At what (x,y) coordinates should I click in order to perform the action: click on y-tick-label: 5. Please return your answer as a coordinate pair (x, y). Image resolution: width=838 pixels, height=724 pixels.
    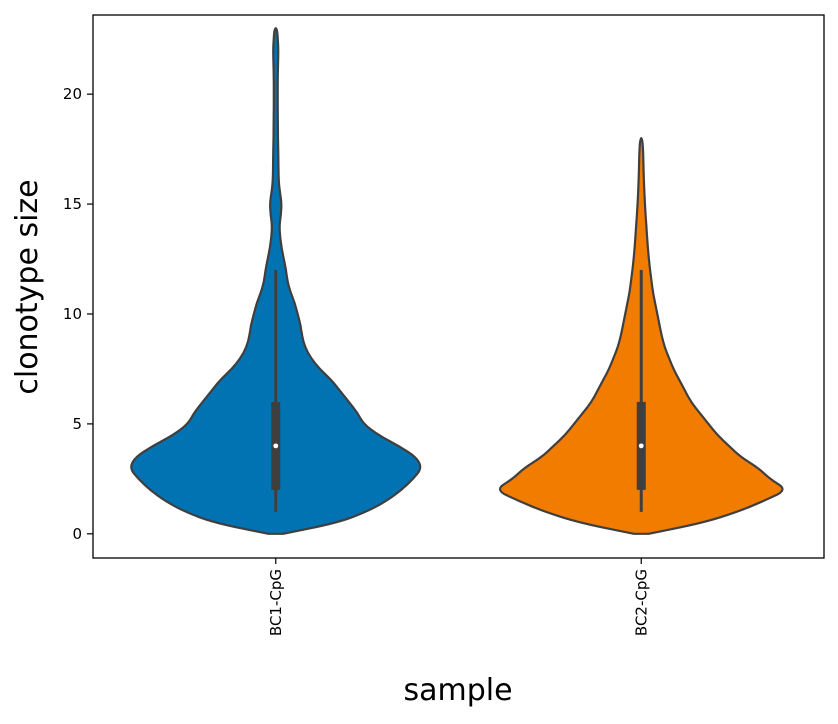
    Looking at the image, I should click on (77, 424).